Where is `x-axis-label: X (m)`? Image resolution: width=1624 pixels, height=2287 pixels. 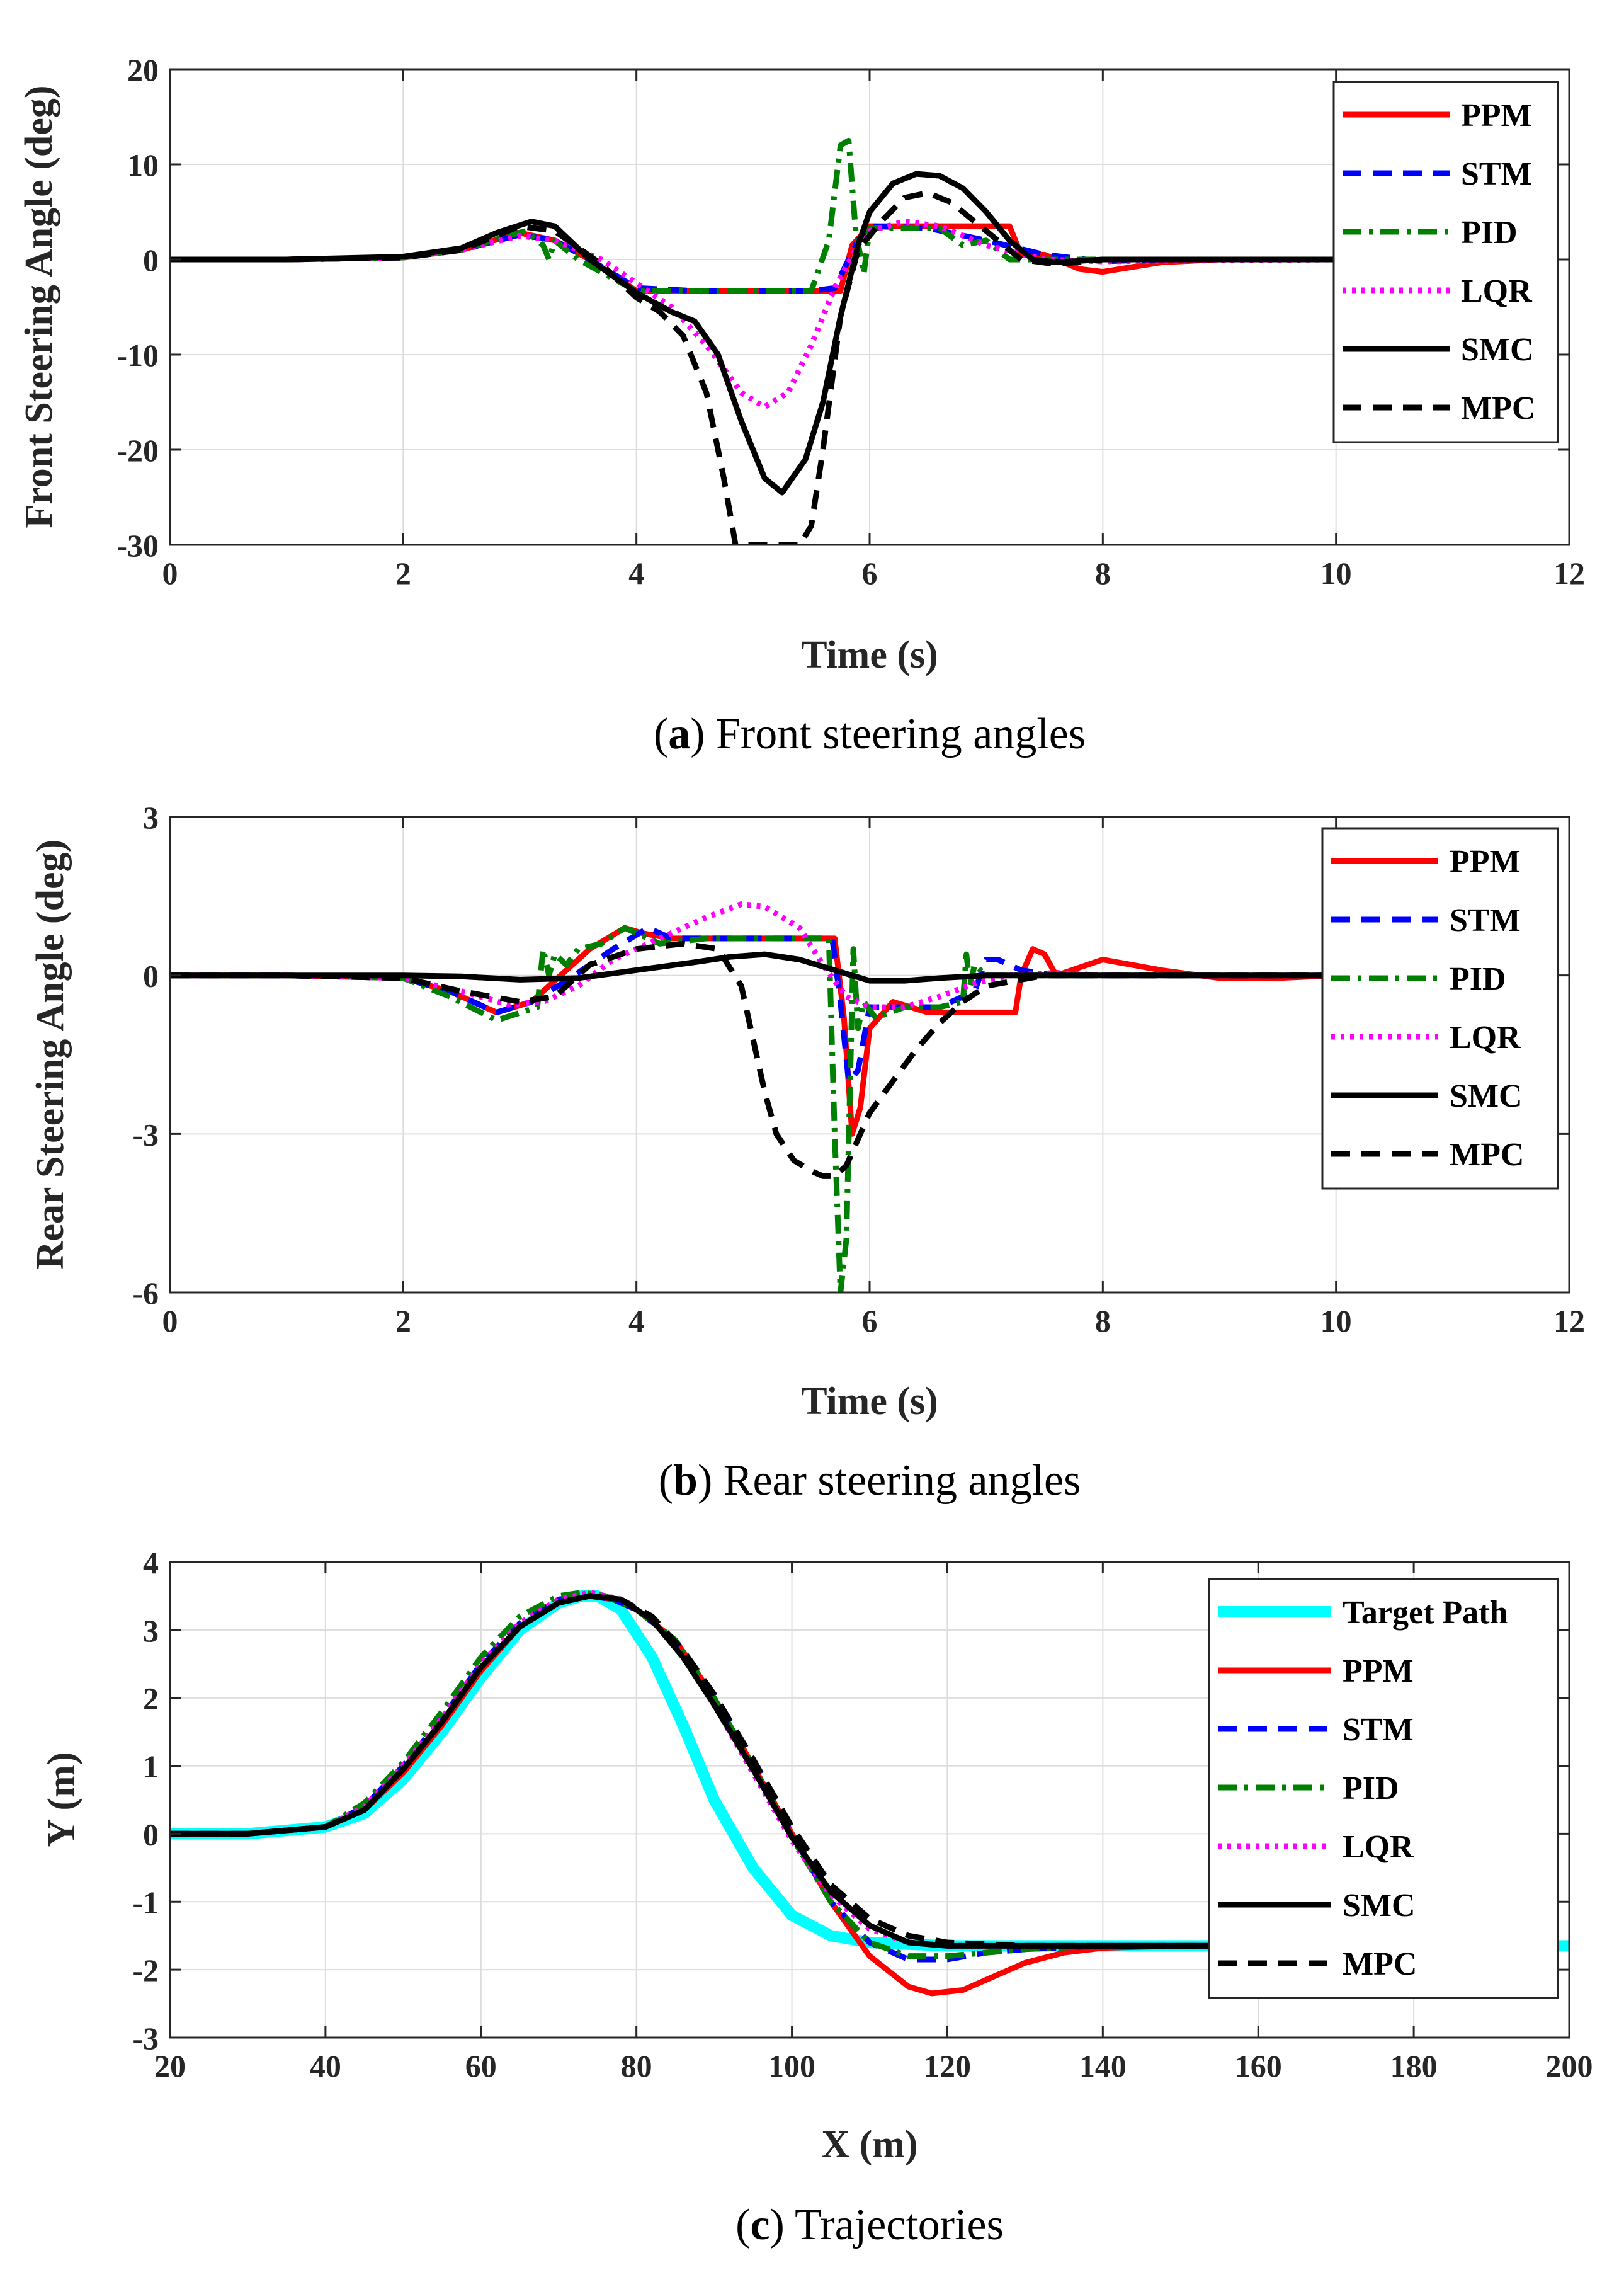 x-axis-label: X (m) is located at coordinates (869, 2144).